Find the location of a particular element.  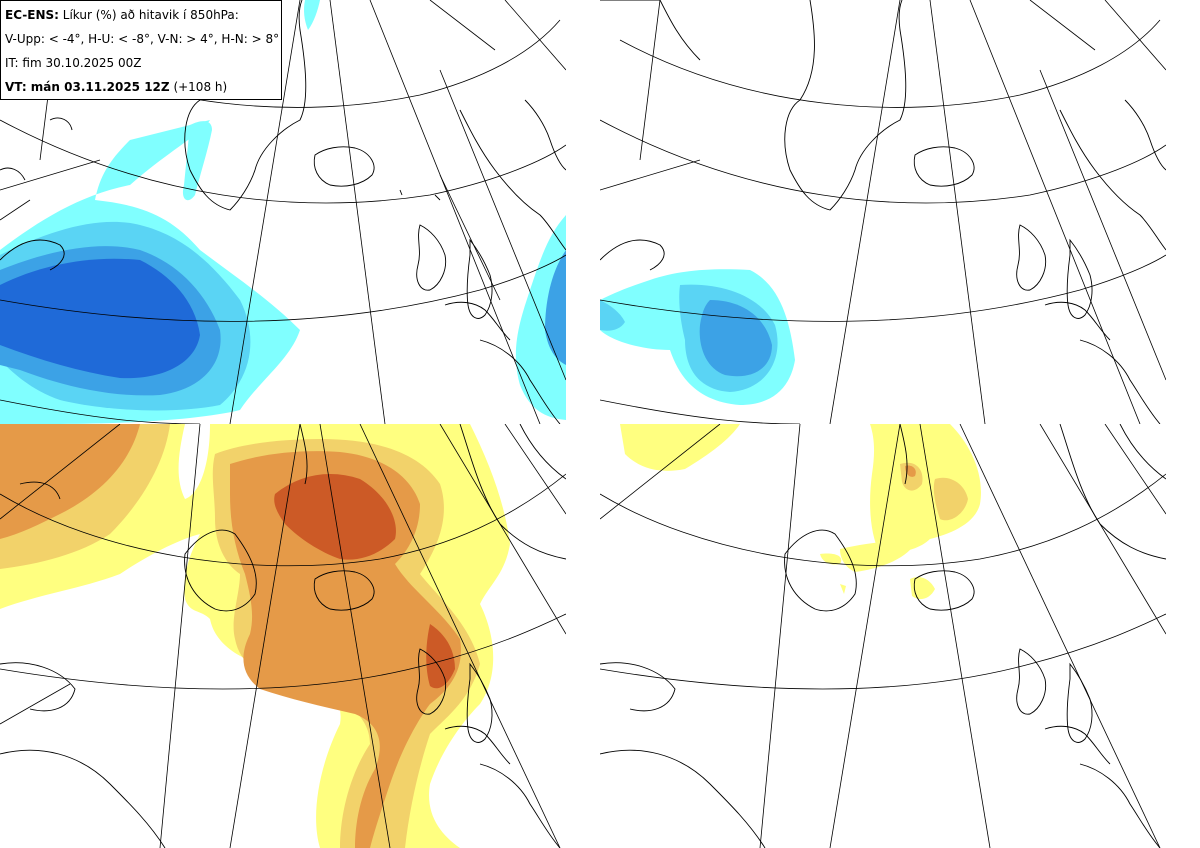

prob-band-5-west is located at coordinates (612, 315).